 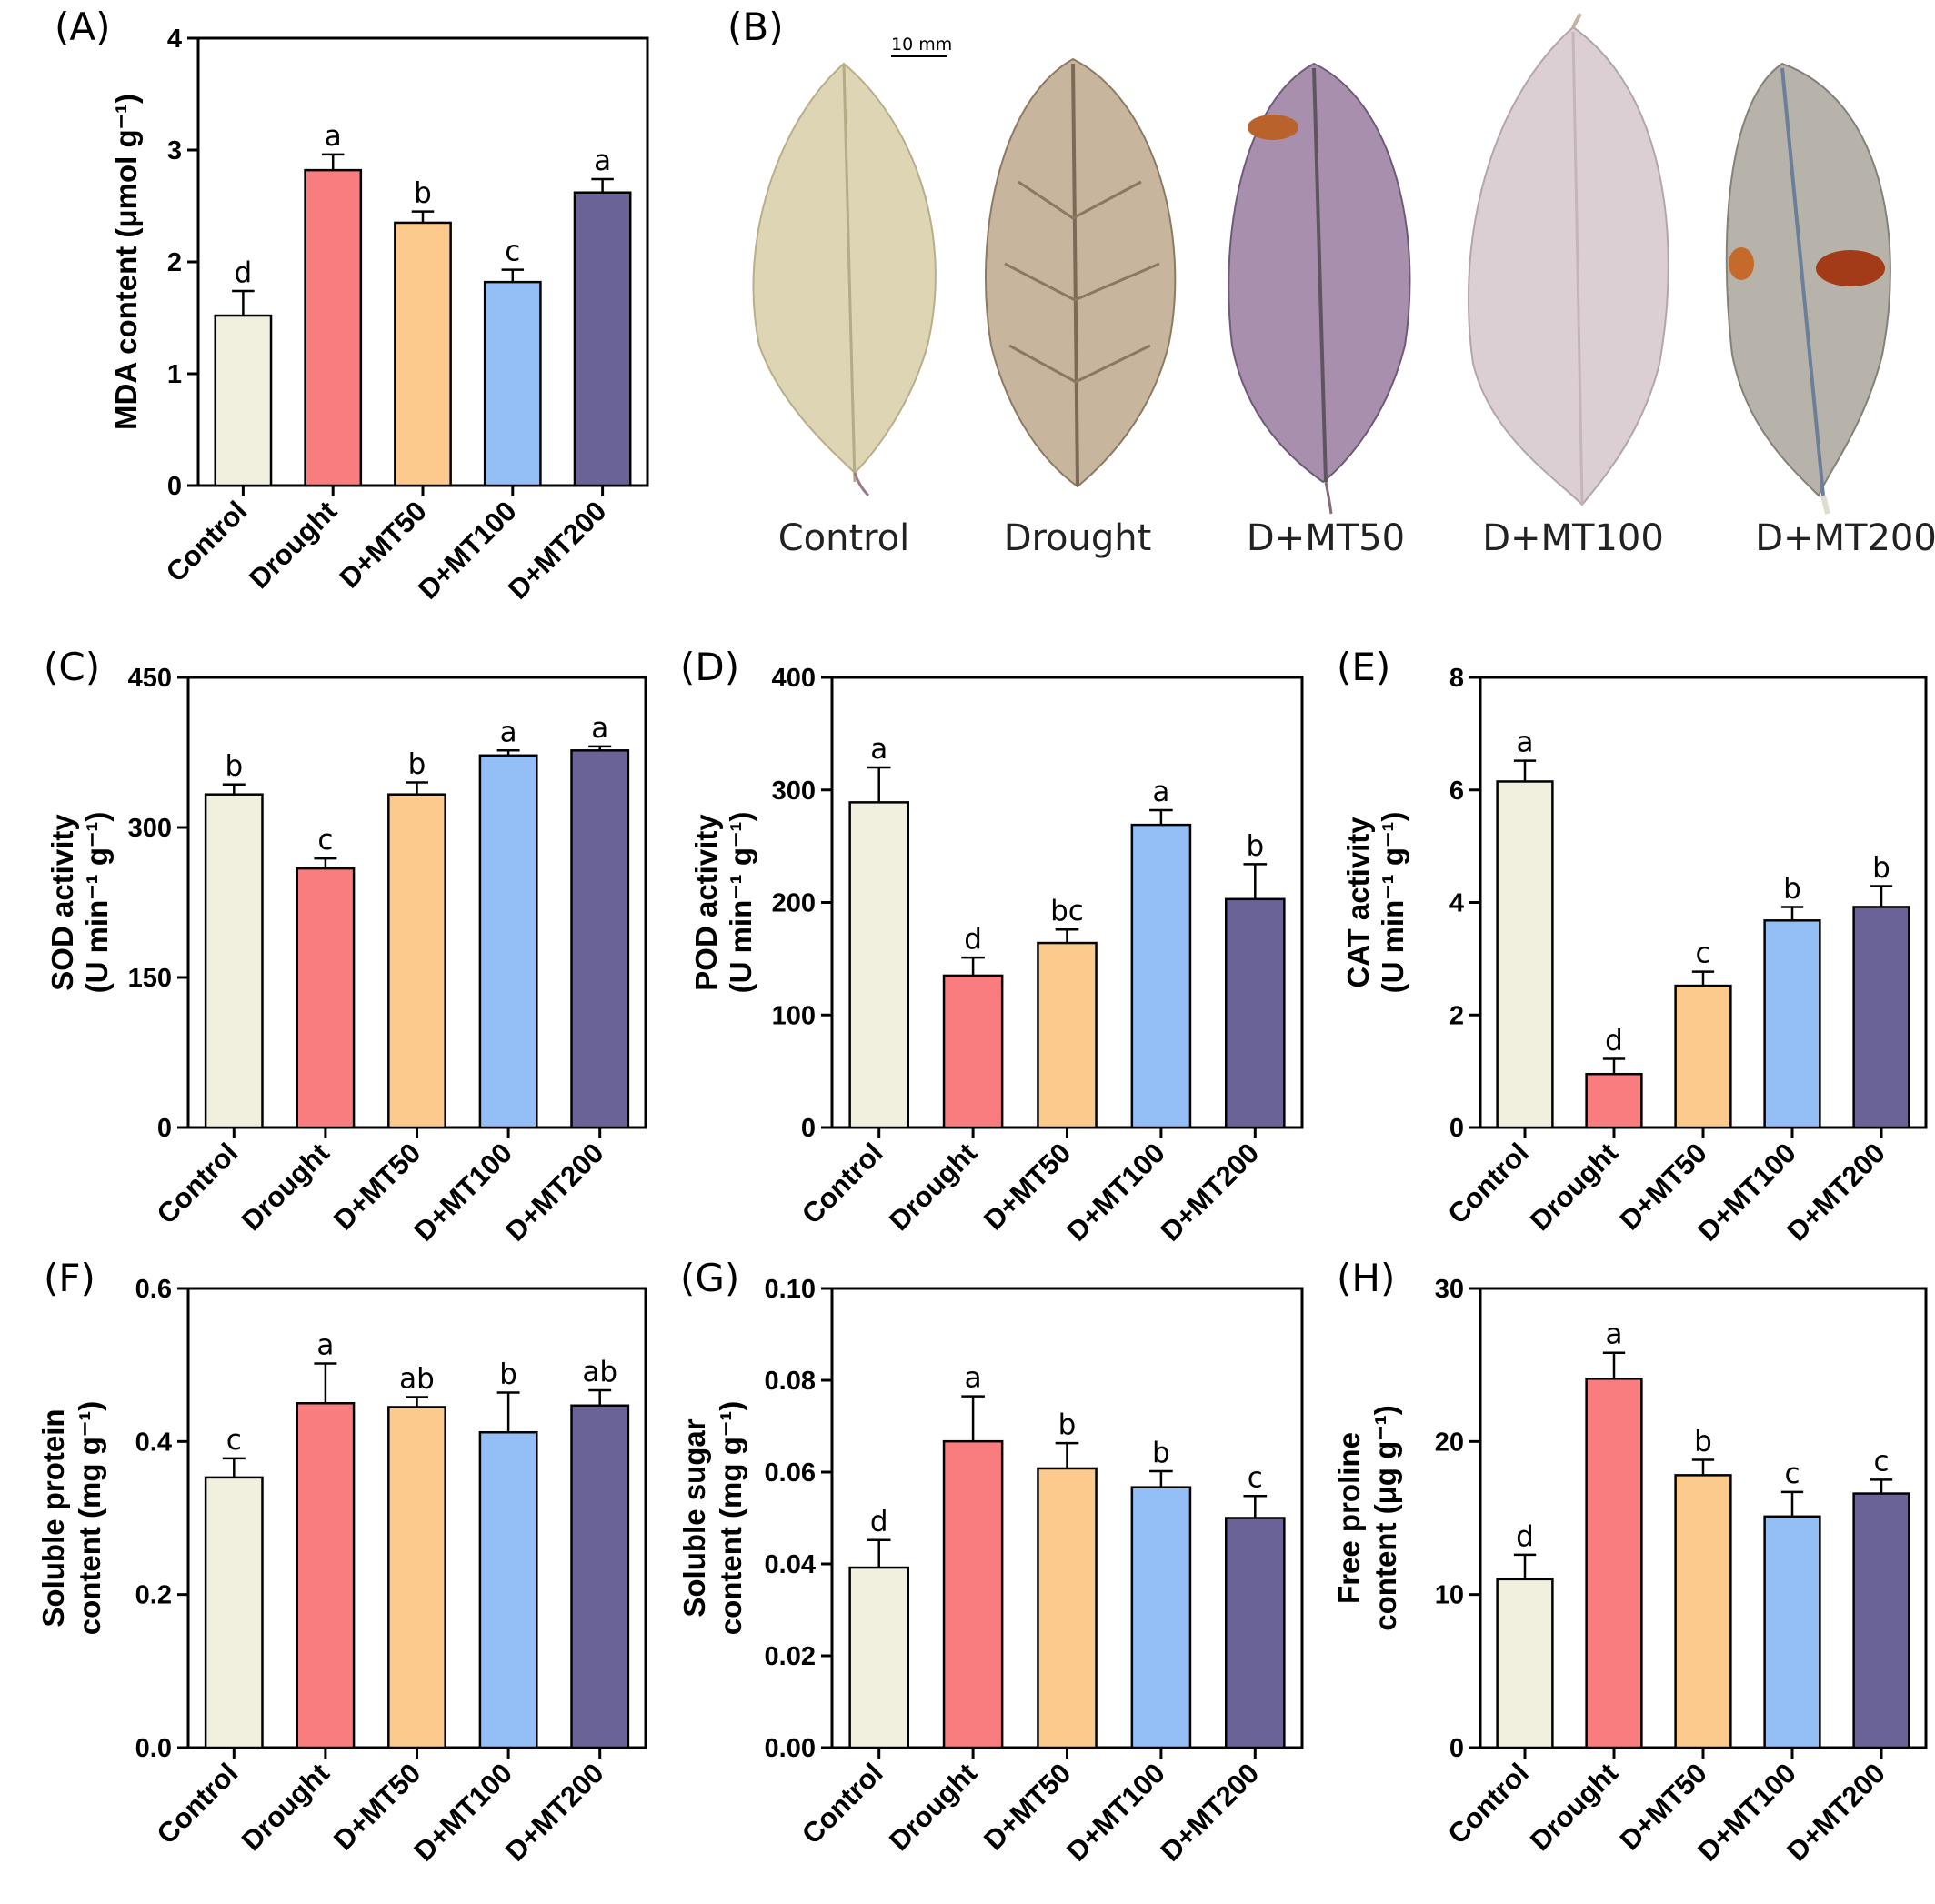 I want to click on leaf-d-mt100, so click(x=1568, y=260).